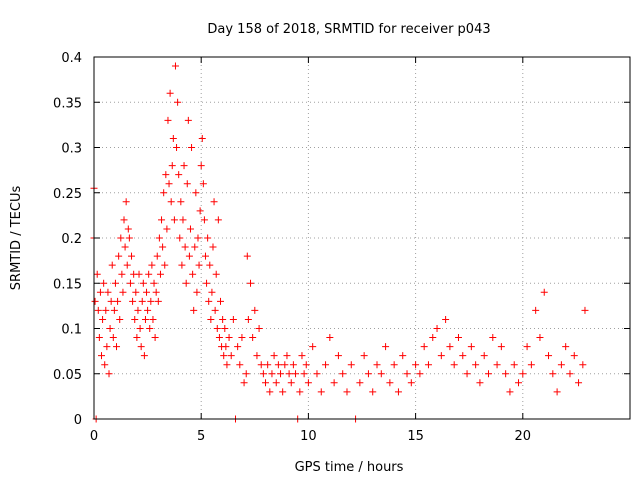 The image size is (640, 480). What do you see at coordinates (78, 420) in the screenshot?
I see `y-tick-label: 0` at bounding box center [78, 420].